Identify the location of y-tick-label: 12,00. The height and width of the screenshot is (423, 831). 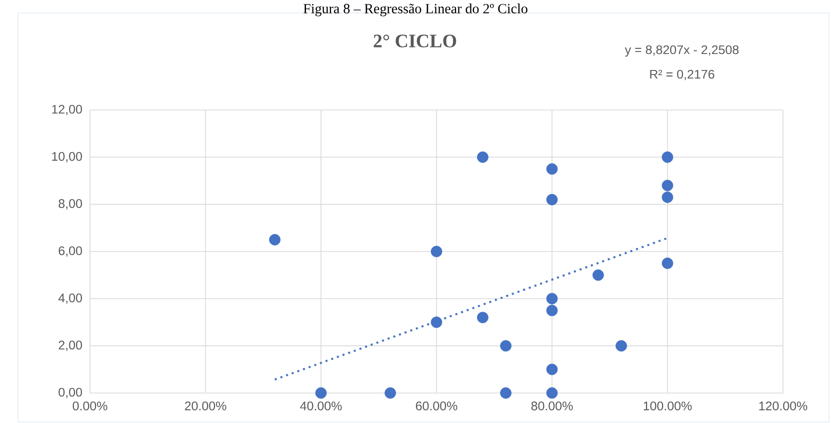
(67, 110).